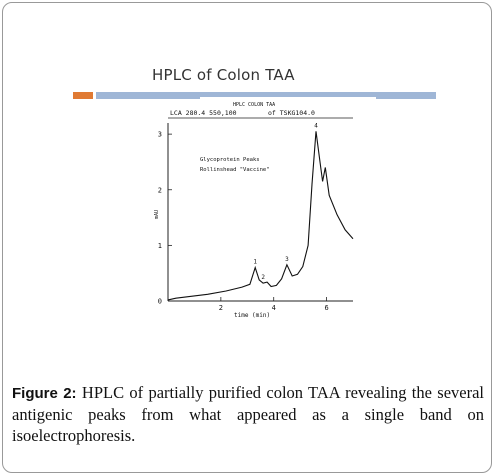 The image size is (496, 476). Describe the element at coordinates (326, 308) in the screenshot. I see `x-tick-label: 6` at that location.